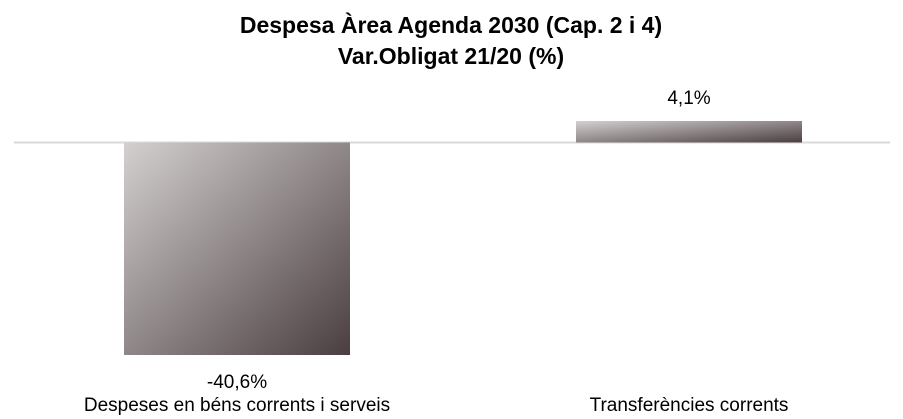 The width and height of the screenshot is (903, 419). Describe the element at coordinates (451, 56) in the screenshot. I see `chart-subtitle: Var.Obligat 21/20 (%)` at that location.